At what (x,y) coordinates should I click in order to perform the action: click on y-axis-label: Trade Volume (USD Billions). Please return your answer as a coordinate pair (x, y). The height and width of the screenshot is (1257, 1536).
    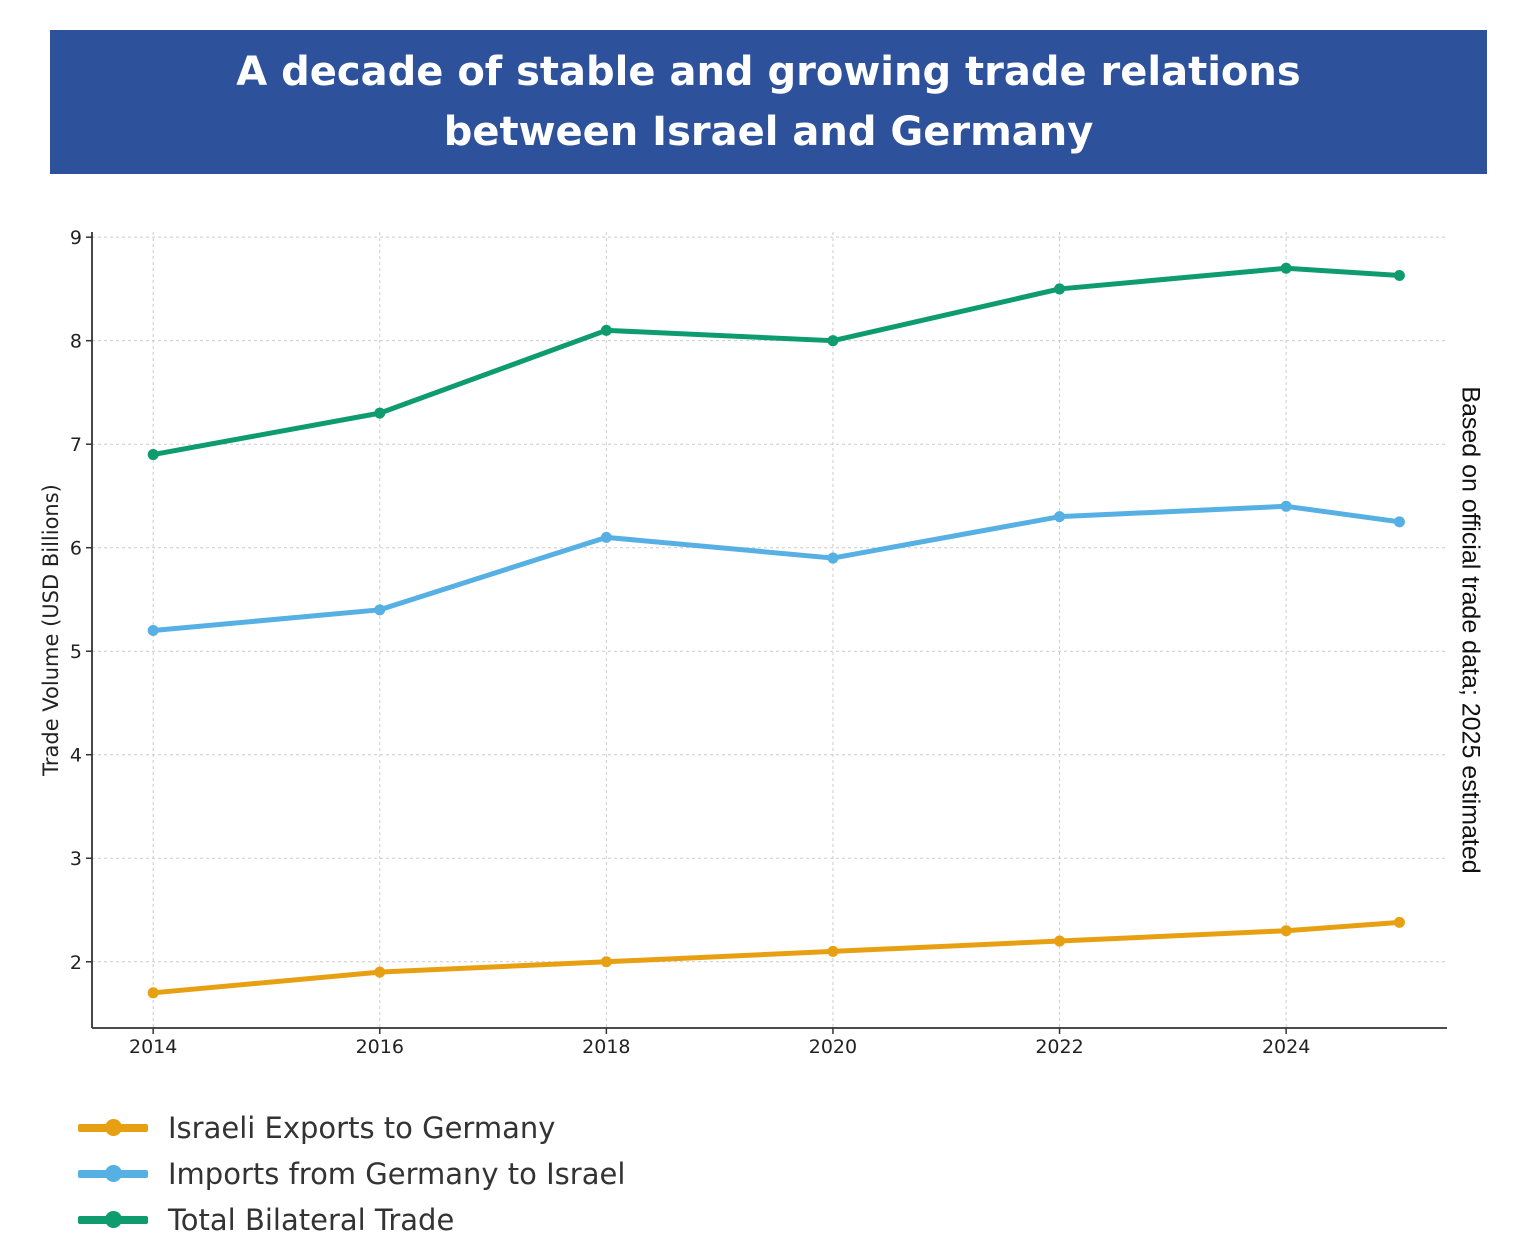
    Looking at the image, I should click on (51, 630).